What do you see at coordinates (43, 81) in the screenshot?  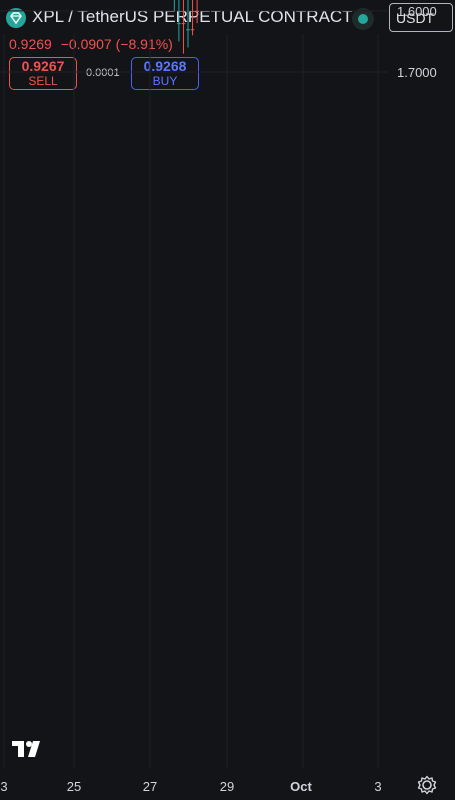 I see `sell-label: SELL` at bounding box center [43, 81].